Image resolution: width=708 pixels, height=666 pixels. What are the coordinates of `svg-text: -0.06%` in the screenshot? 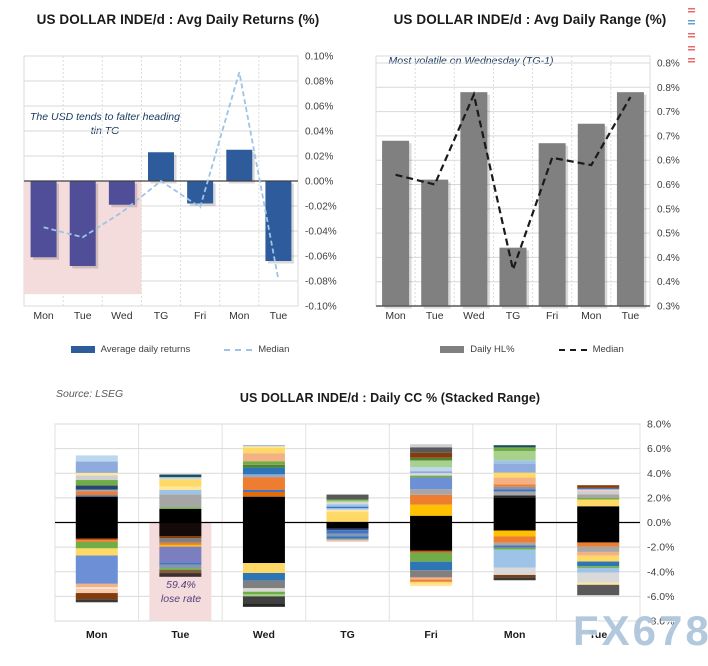 It's located at (321, 257).